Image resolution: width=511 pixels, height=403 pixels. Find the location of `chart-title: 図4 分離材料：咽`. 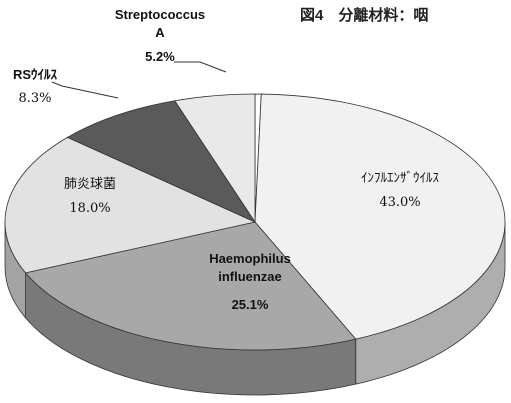

chart-title: 図4 分離材料：咽 is located at coordinates (364, 15).